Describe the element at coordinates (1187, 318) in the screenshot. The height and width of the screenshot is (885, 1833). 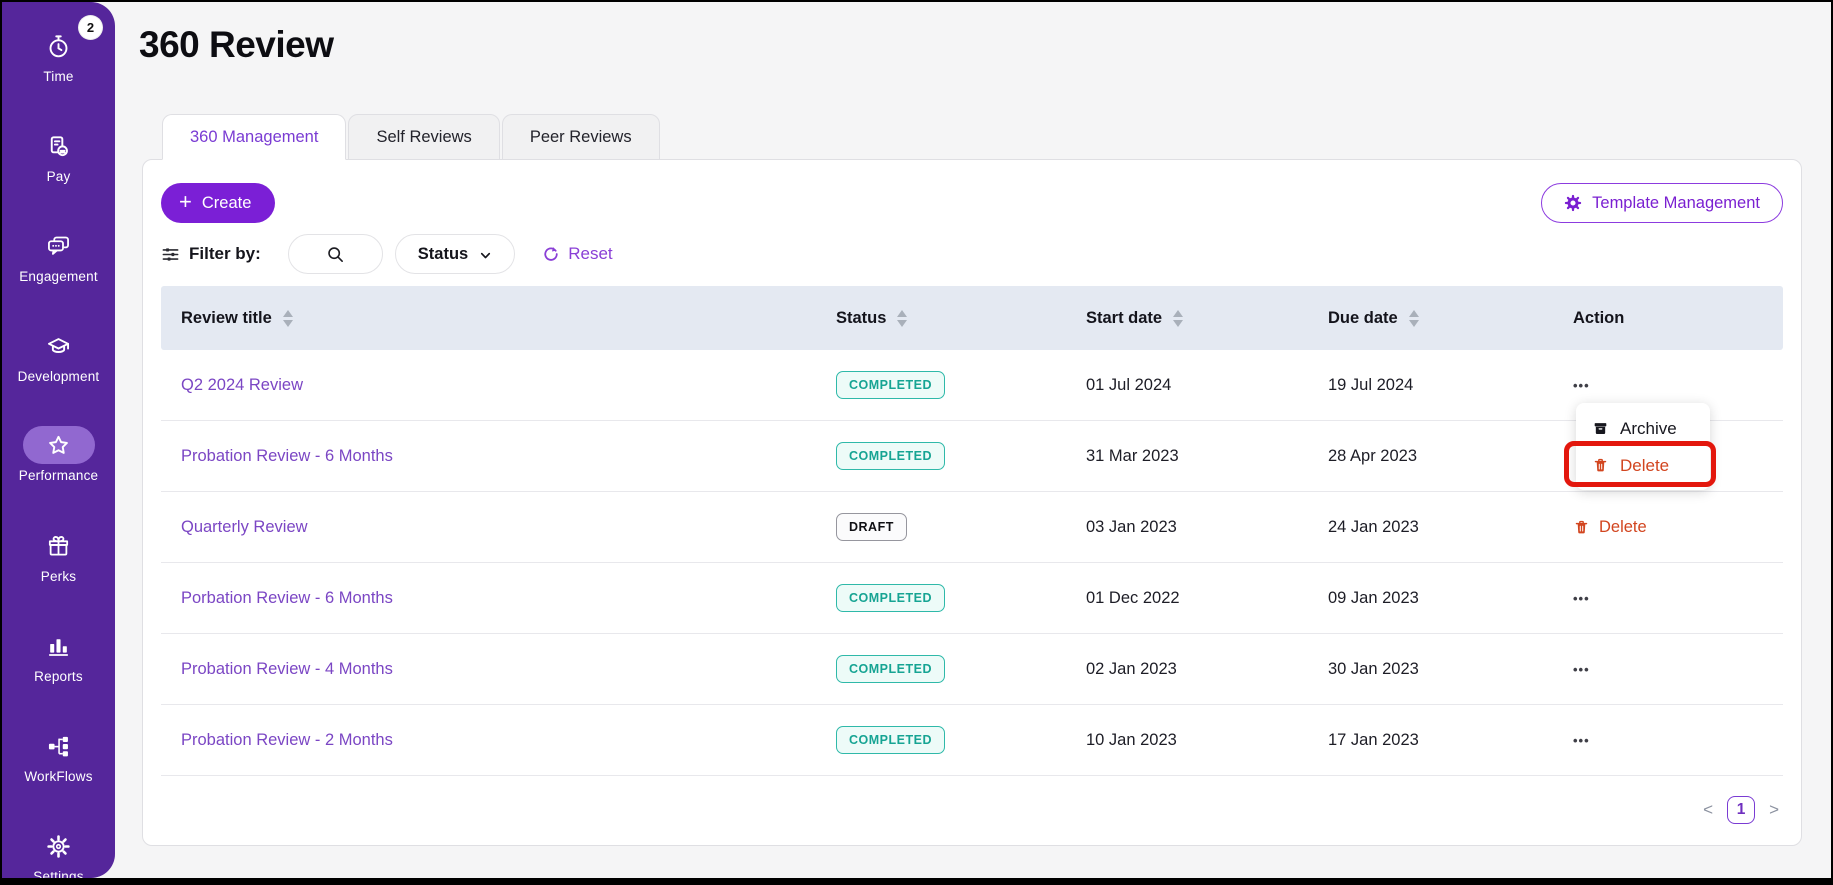
I see `column-header-start-date: Start date` at that location.